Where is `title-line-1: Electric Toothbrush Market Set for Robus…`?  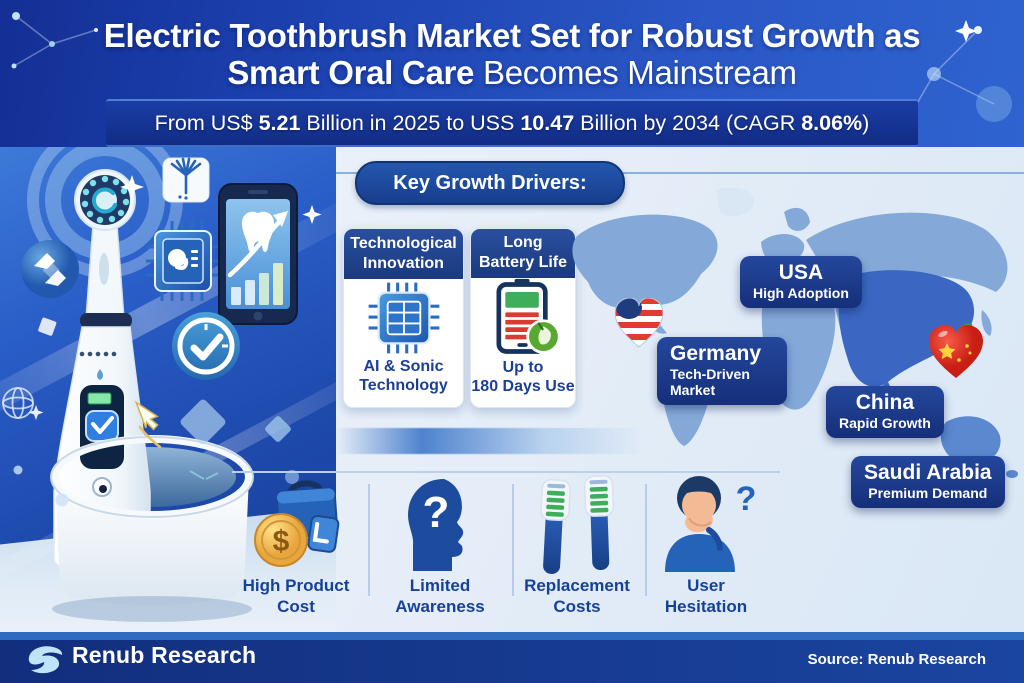
title-line-1: Electric Toothbrush Market Set for Robus… is located at coordinates (512, 35).